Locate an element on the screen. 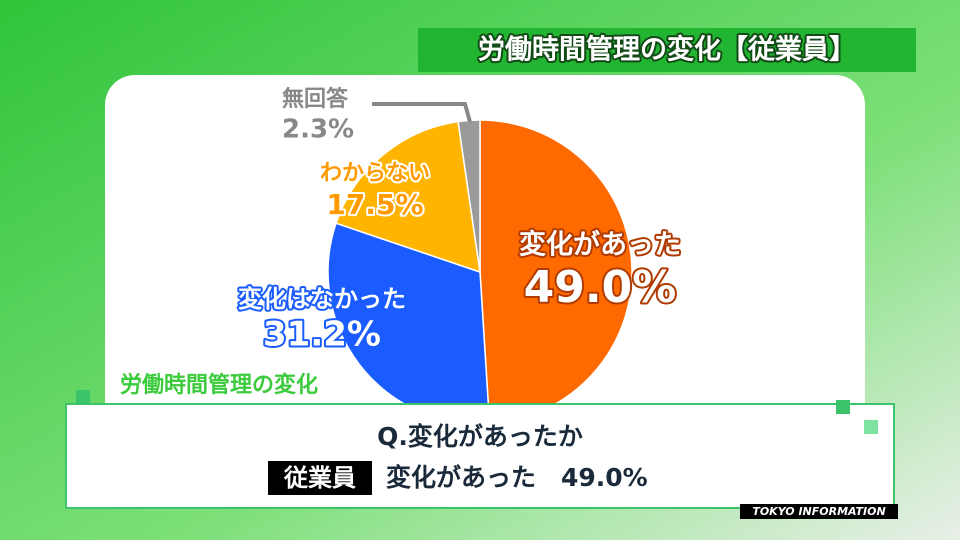 This screenshot has width=960, height=544. caption-badge: 従業員 is located at coordinates (319, 478).